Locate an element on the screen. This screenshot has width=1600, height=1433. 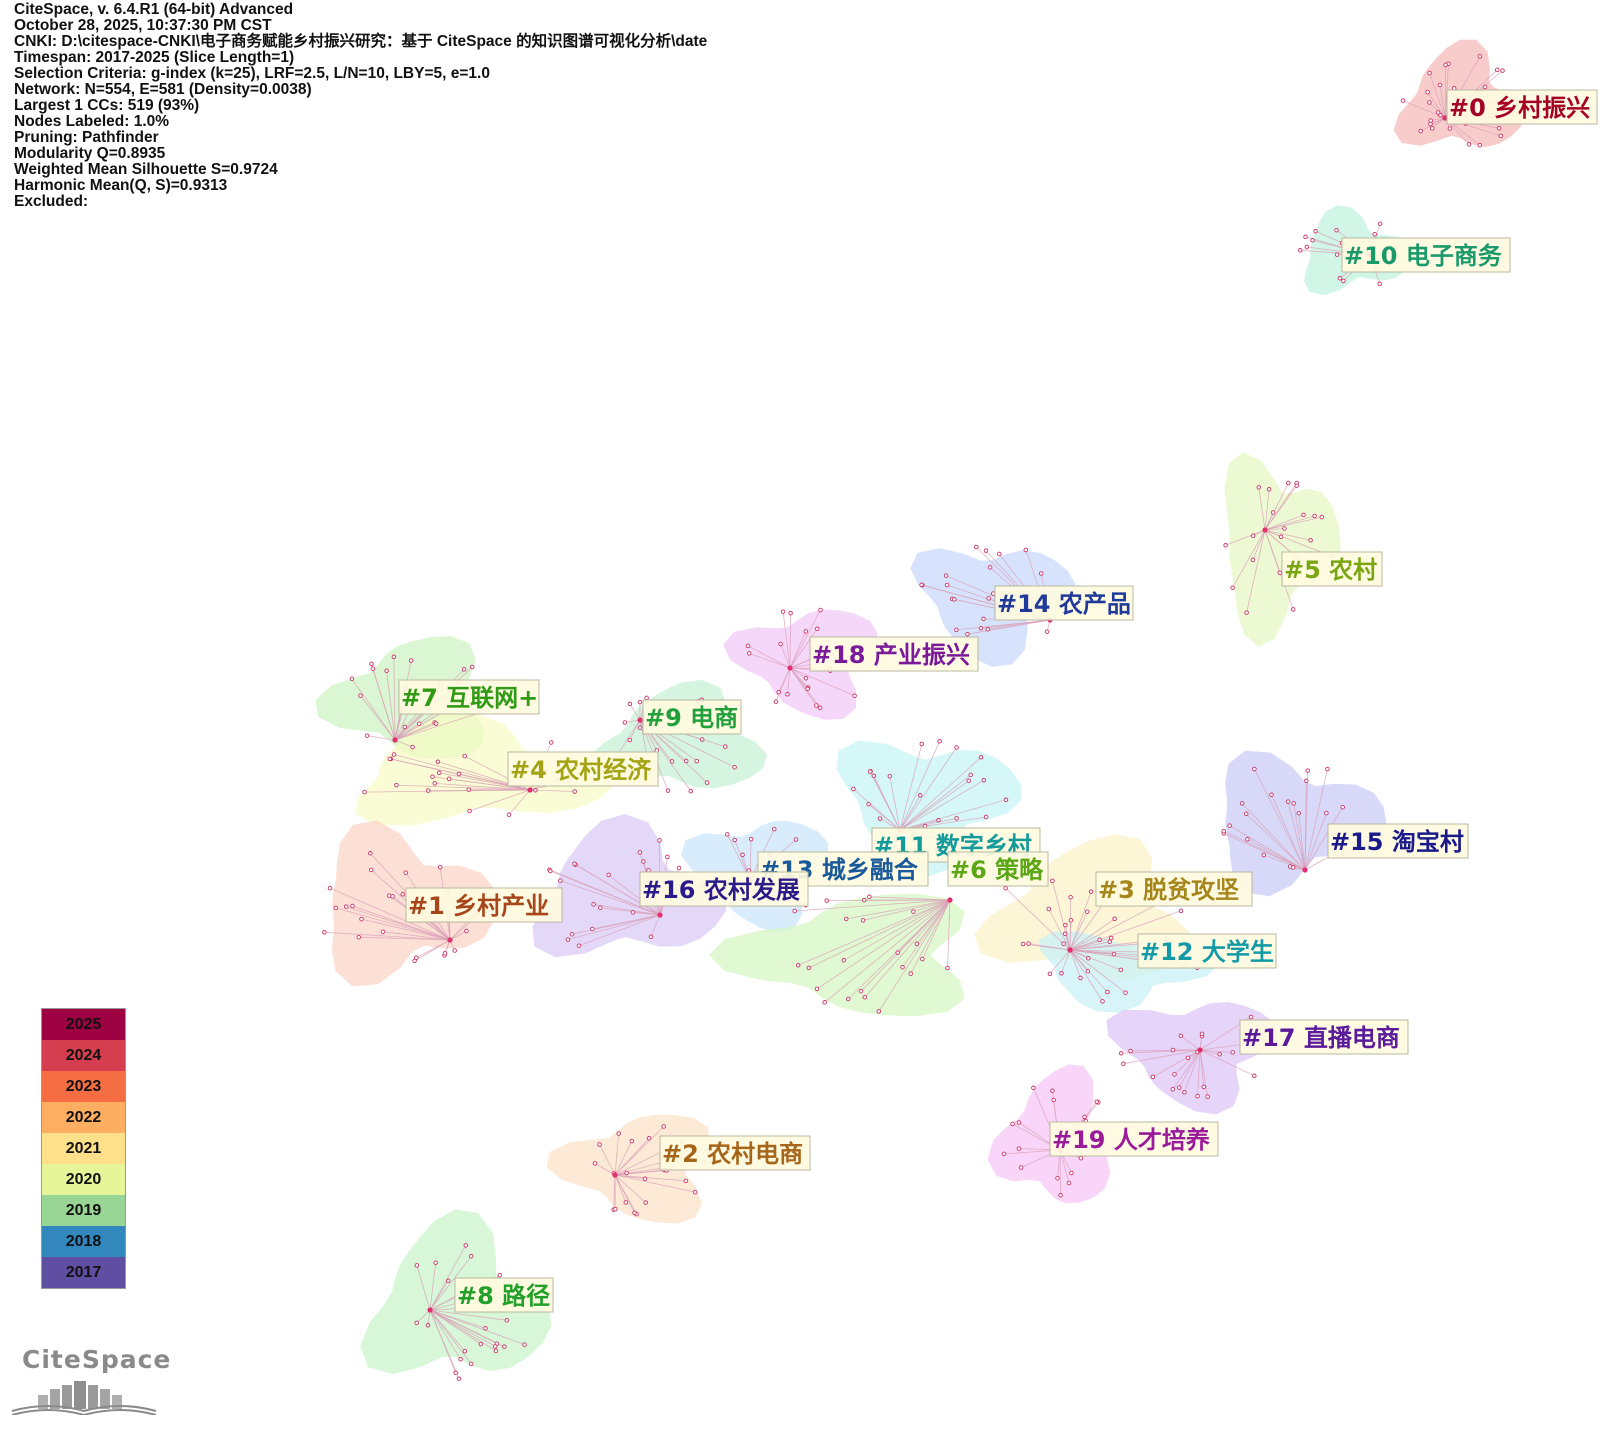
cluster-19-node is located at coordinates (1053, 1100).